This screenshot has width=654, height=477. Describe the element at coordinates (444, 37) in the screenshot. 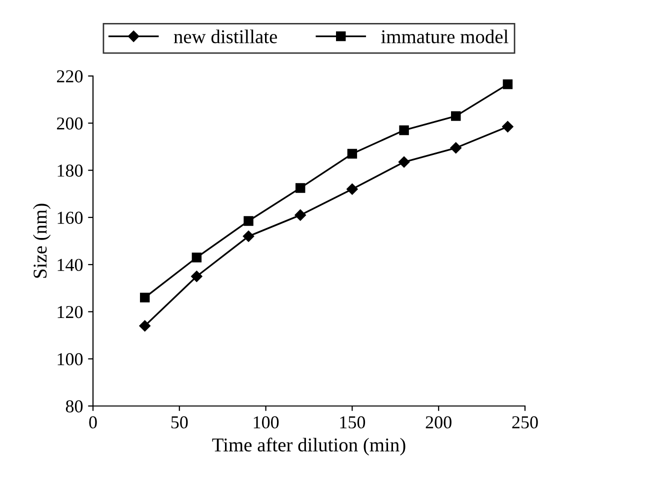

I see `legend-label: immature model` at that location.